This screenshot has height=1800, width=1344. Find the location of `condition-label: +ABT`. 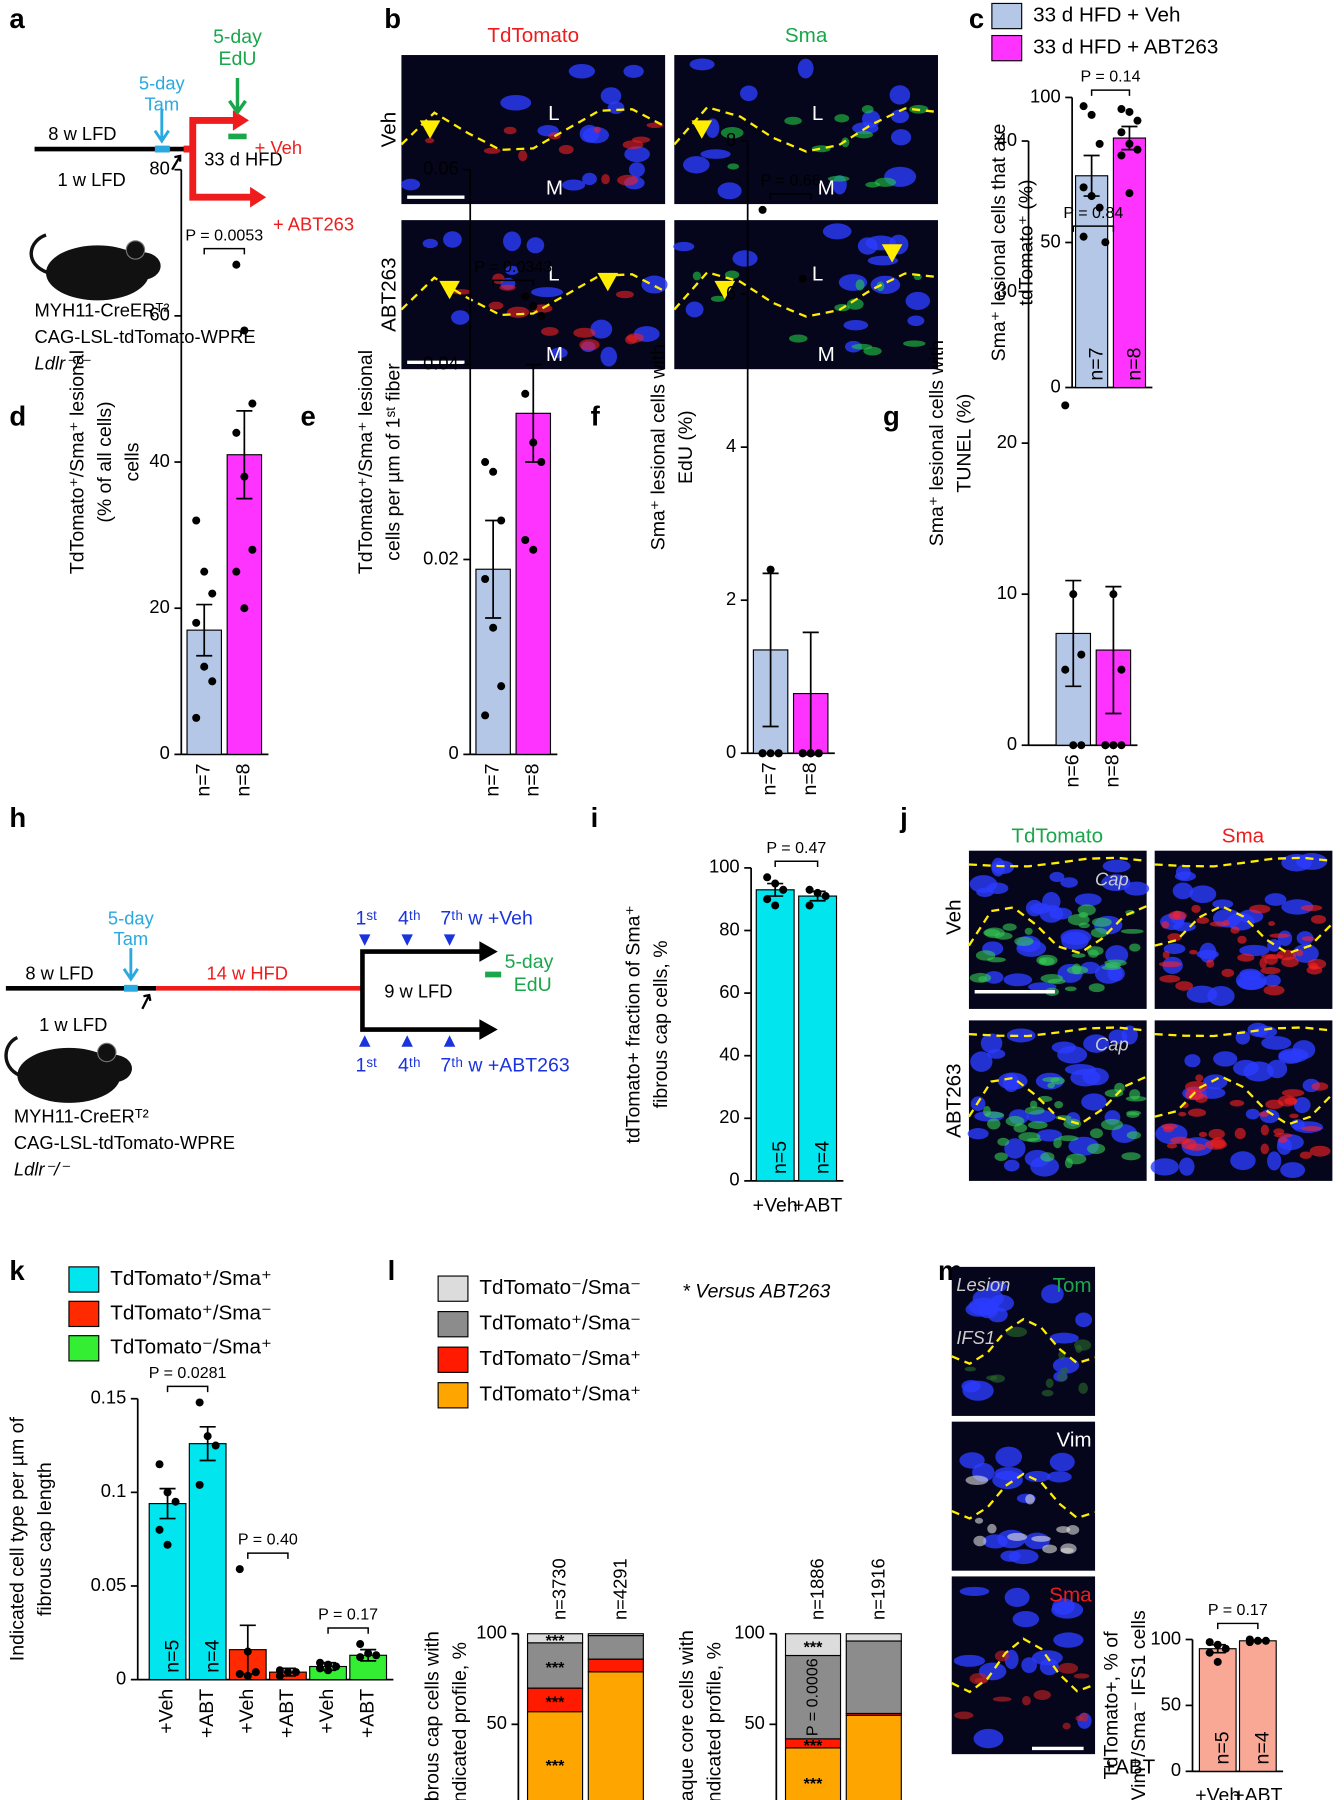

condition-label: +ABT is located at coordinates (1129, 1766).